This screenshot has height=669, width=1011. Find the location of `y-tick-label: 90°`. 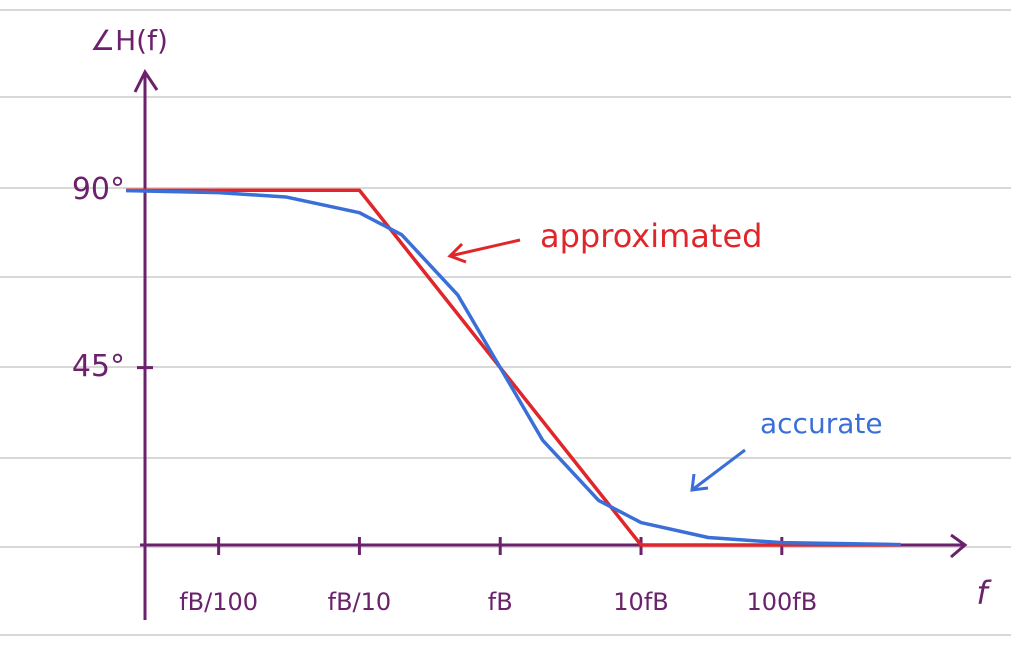

y-tick-label: 90° is located at coordinates (98, 189).